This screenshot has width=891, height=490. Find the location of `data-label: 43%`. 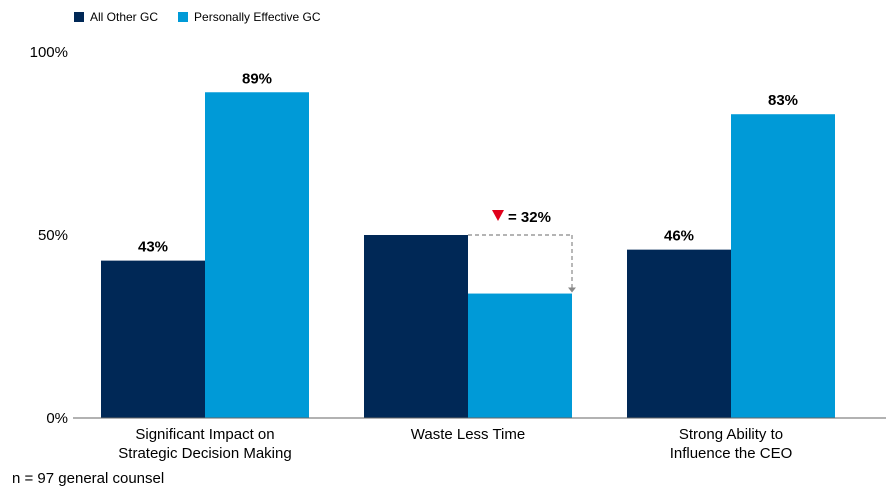

data-label: 43% is located at coordinates (153, 247).